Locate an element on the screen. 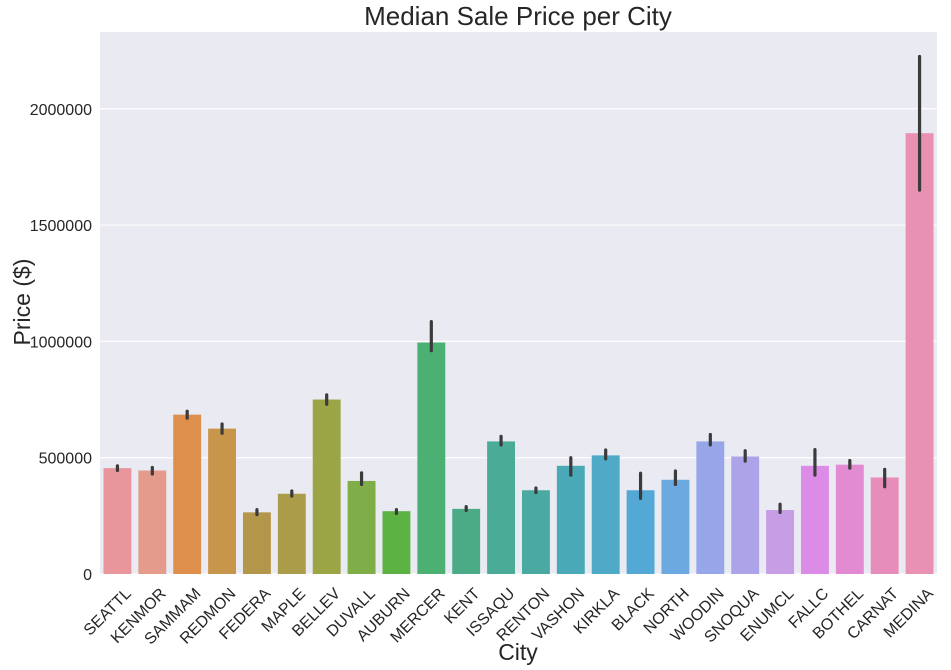 Image resolution: width=951 pixels, height=670 pixels. bar-issaqu is located at coordinates (501, 507).